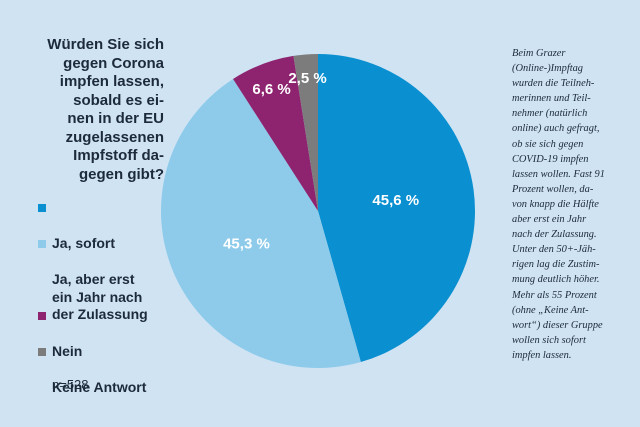  What do you see at coordinates (84, 243) in the screenshot?
I see `legend-label-ja-sofort: Ja, sofort` at bounding box center [84, 243].